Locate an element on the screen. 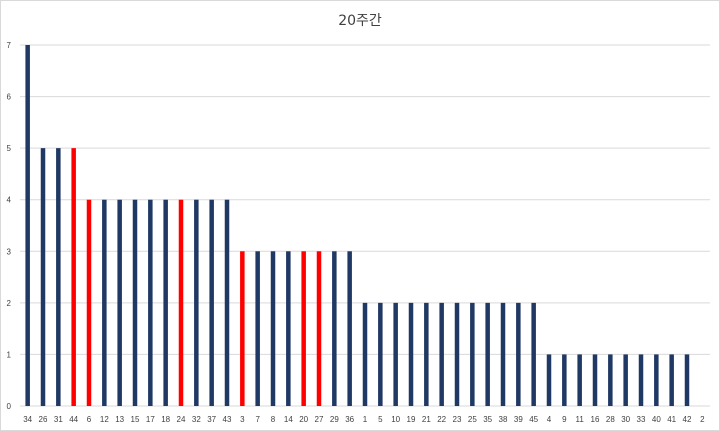 The image size is (720, 431). x-tick-label: 34 is located at coordinates (27, 419).